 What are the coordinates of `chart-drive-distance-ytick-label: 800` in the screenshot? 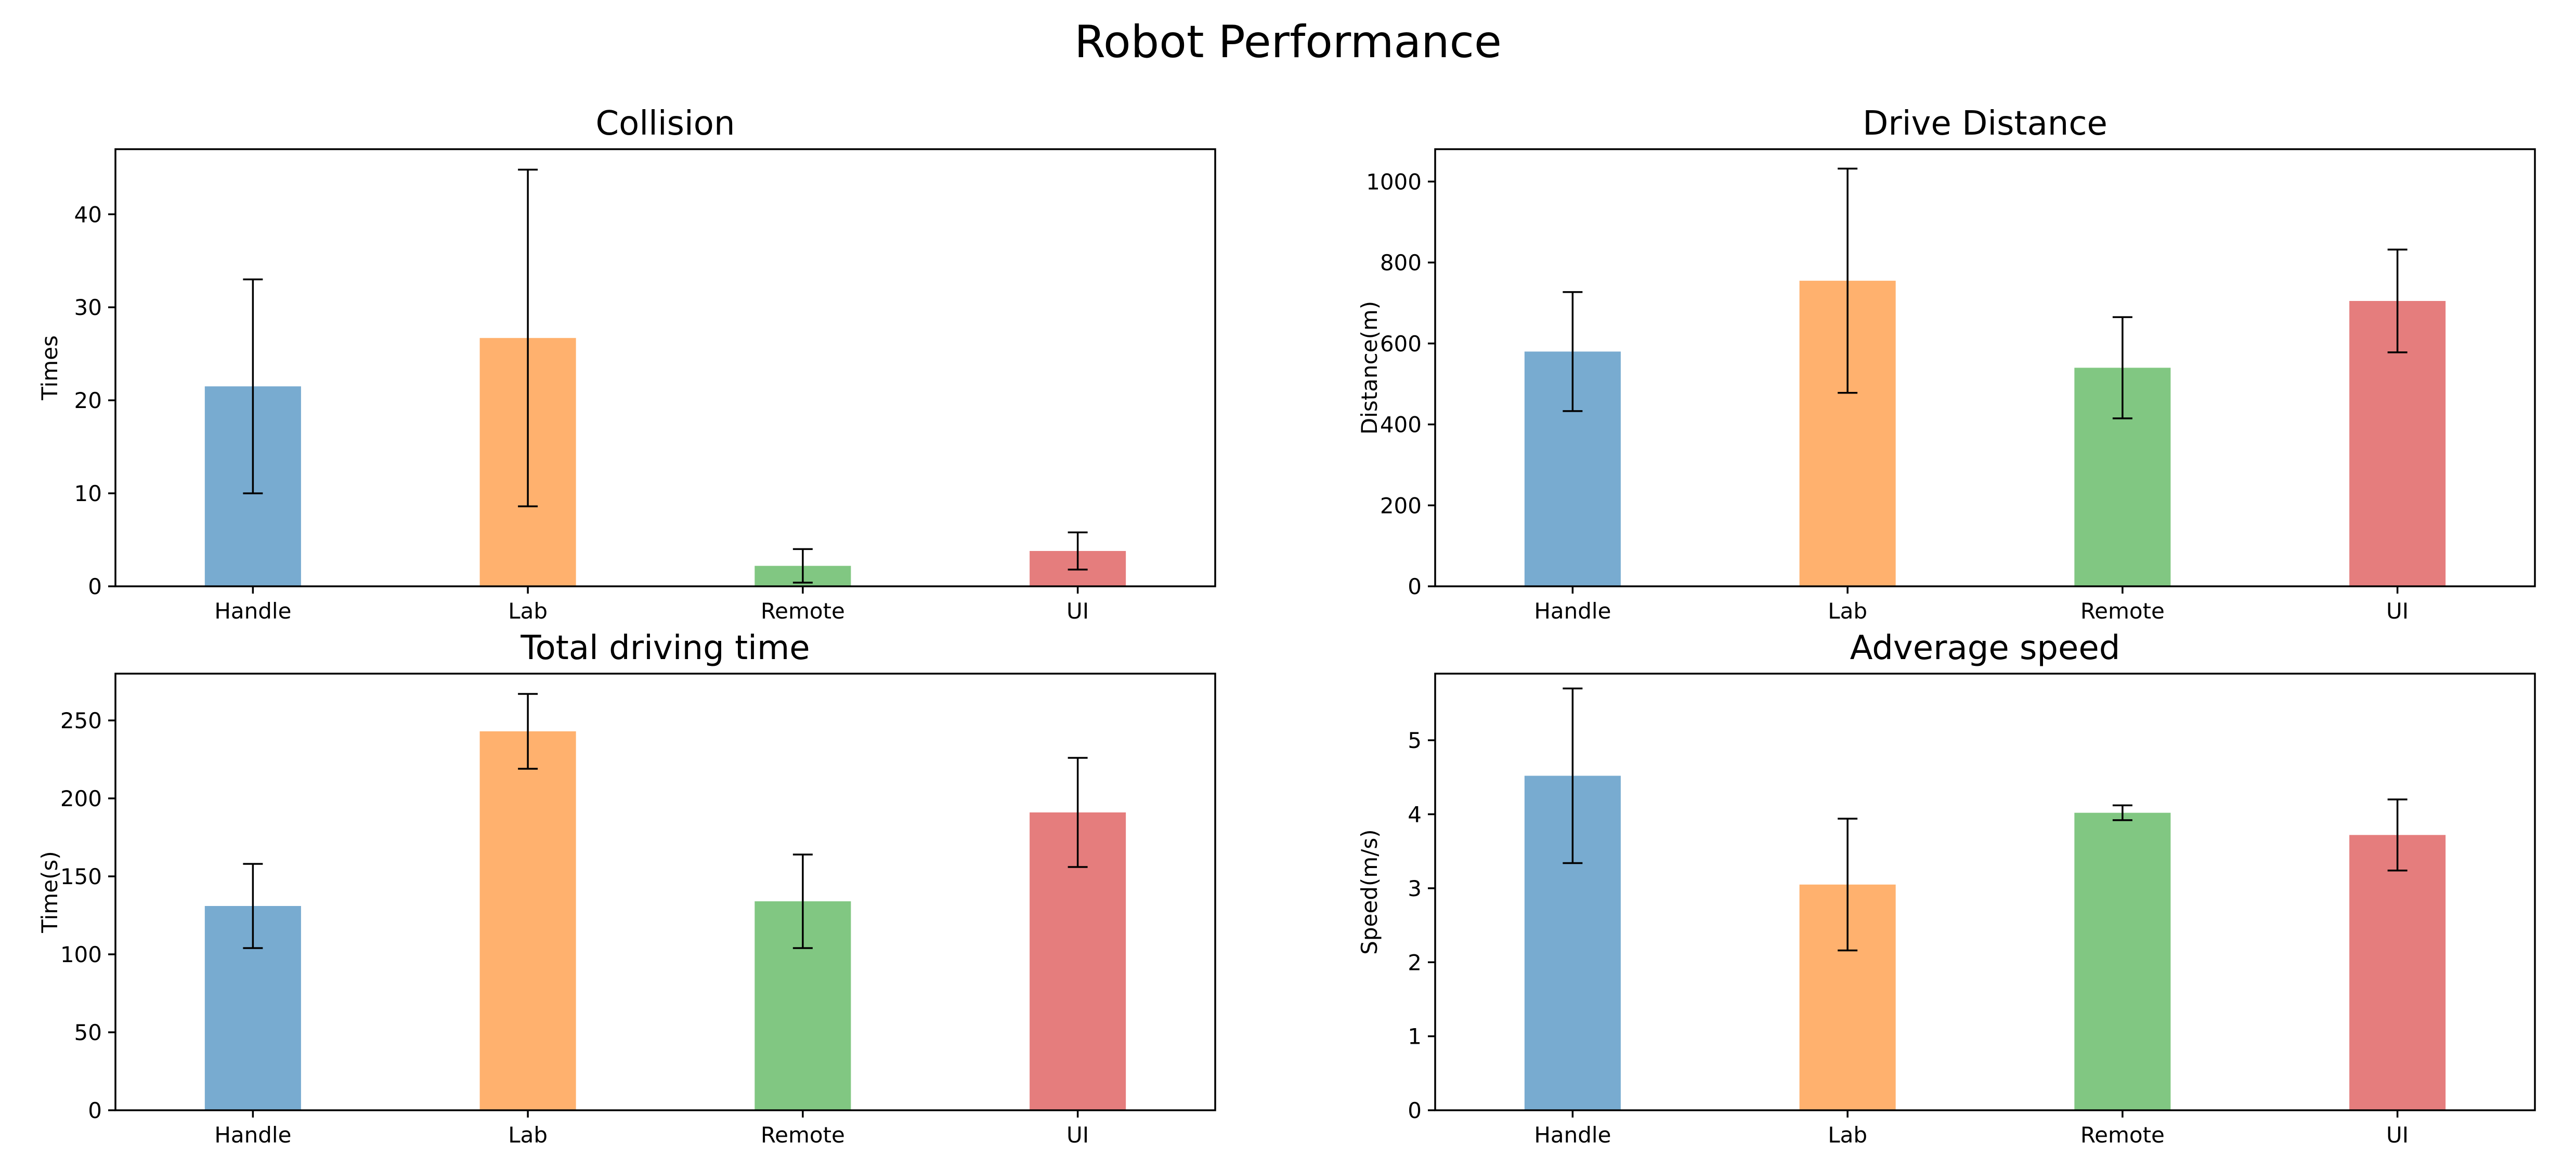 It's located at (1401, 262).